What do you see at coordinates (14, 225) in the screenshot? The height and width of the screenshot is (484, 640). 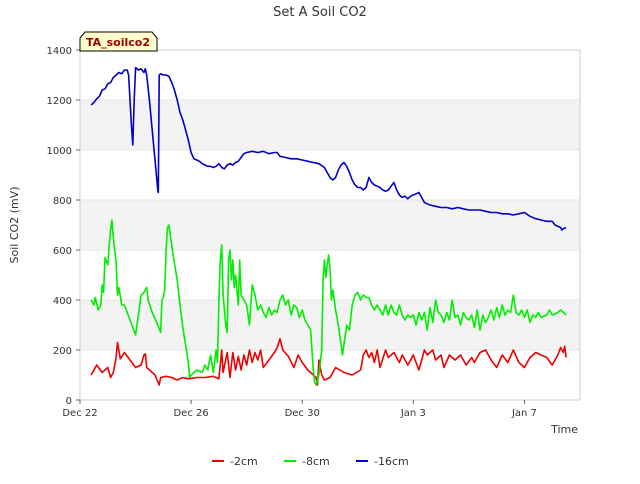 I see `y-axis-label: Soil CO2 (mV)` at bounding box center [14, 225].